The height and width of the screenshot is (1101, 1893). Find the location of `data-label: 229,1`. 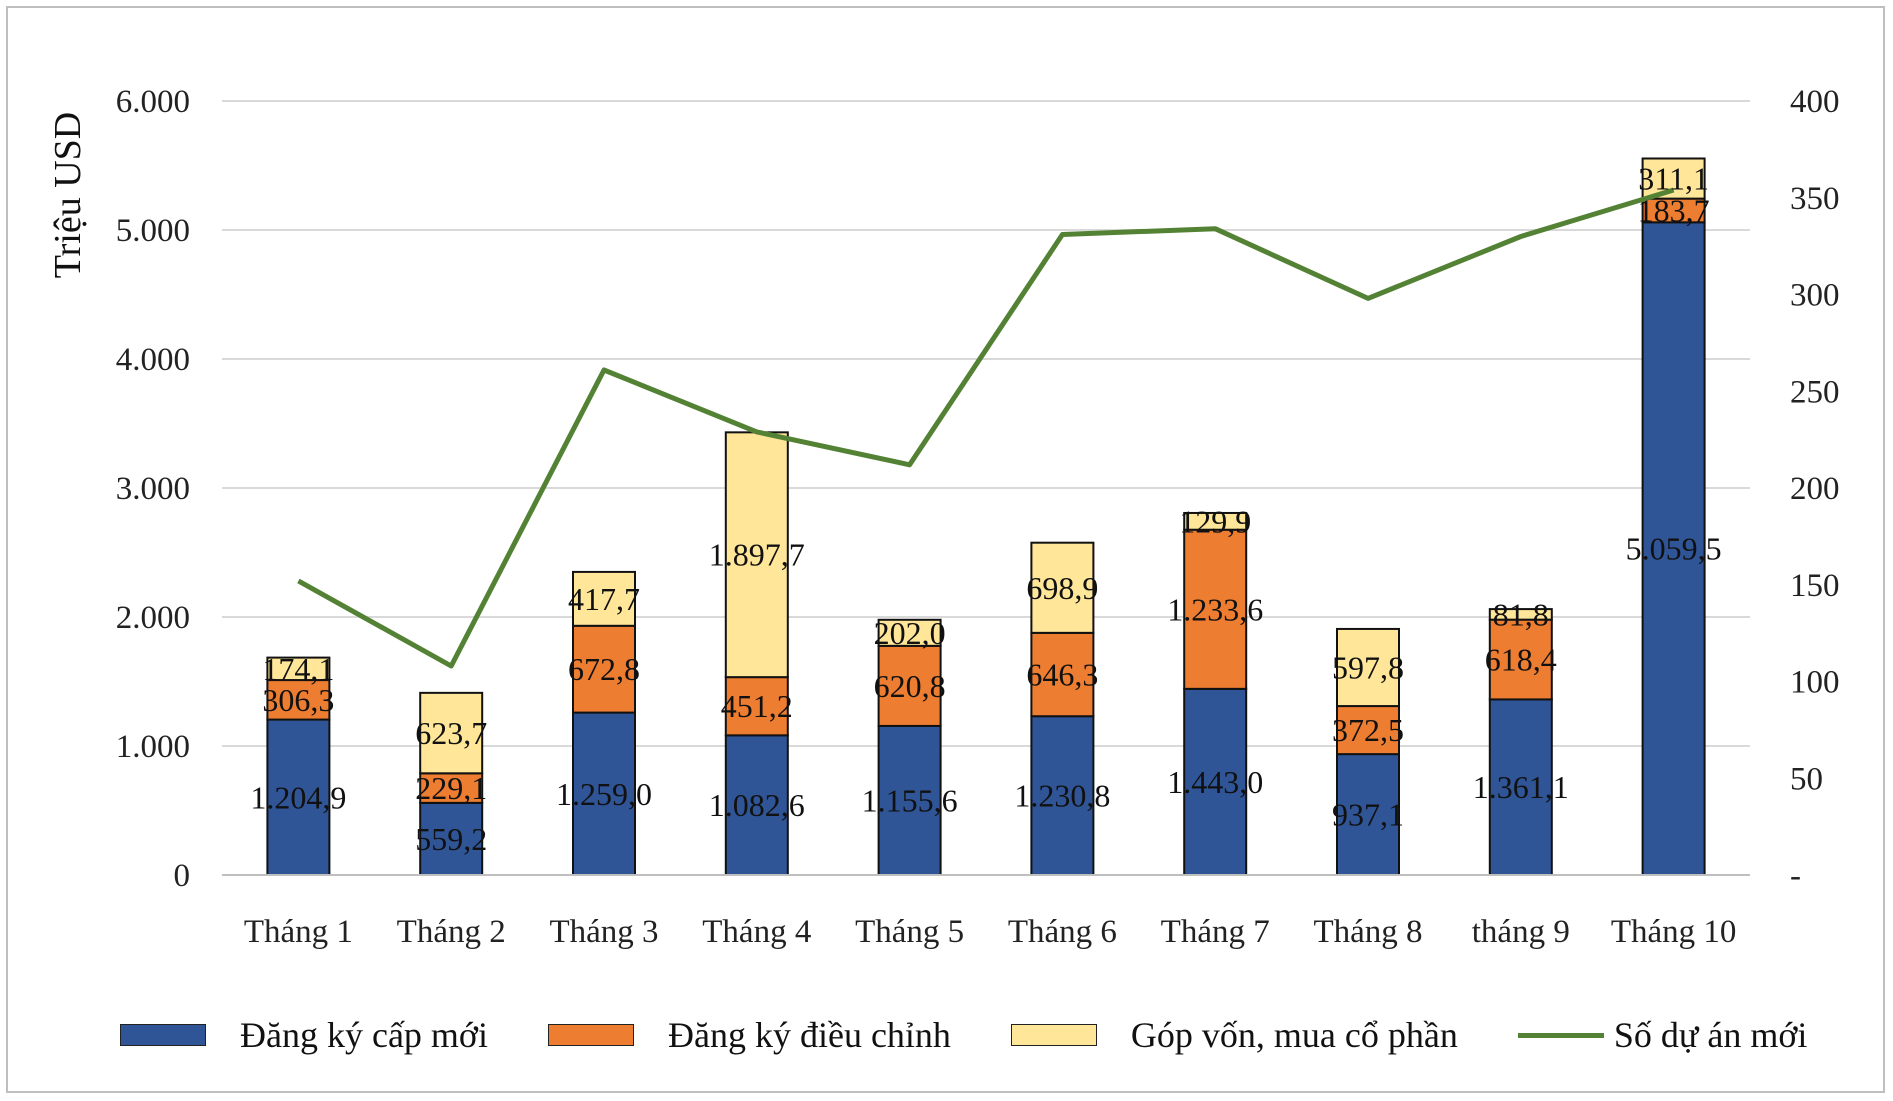

data-label: 229,1 is located at coordinates (451, 788).